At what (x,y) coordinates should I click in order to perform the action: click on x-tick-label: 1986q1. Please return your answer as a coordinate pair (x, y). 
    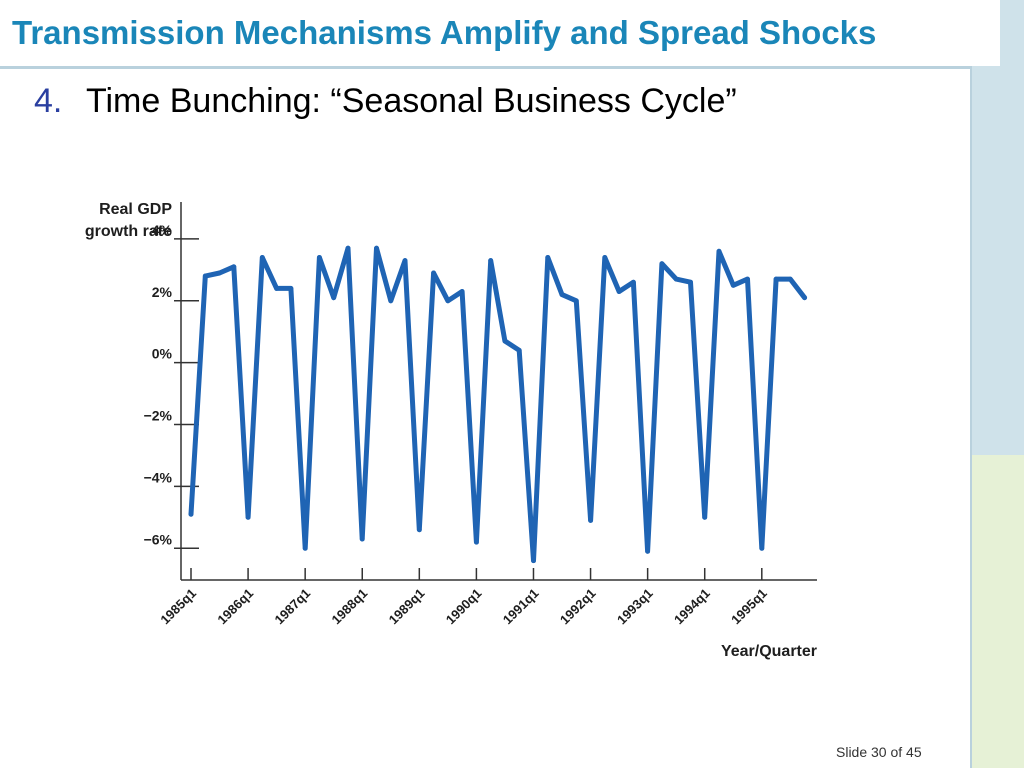
    Looking at the image, I should click on (235, 607).